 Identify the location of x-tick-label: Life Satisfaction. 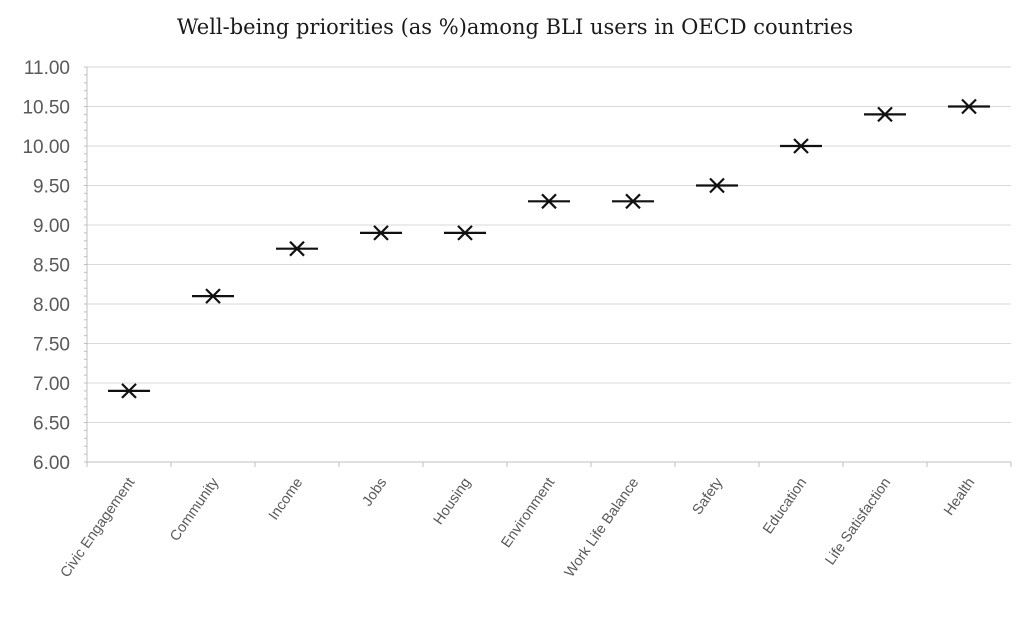
(858, 521).